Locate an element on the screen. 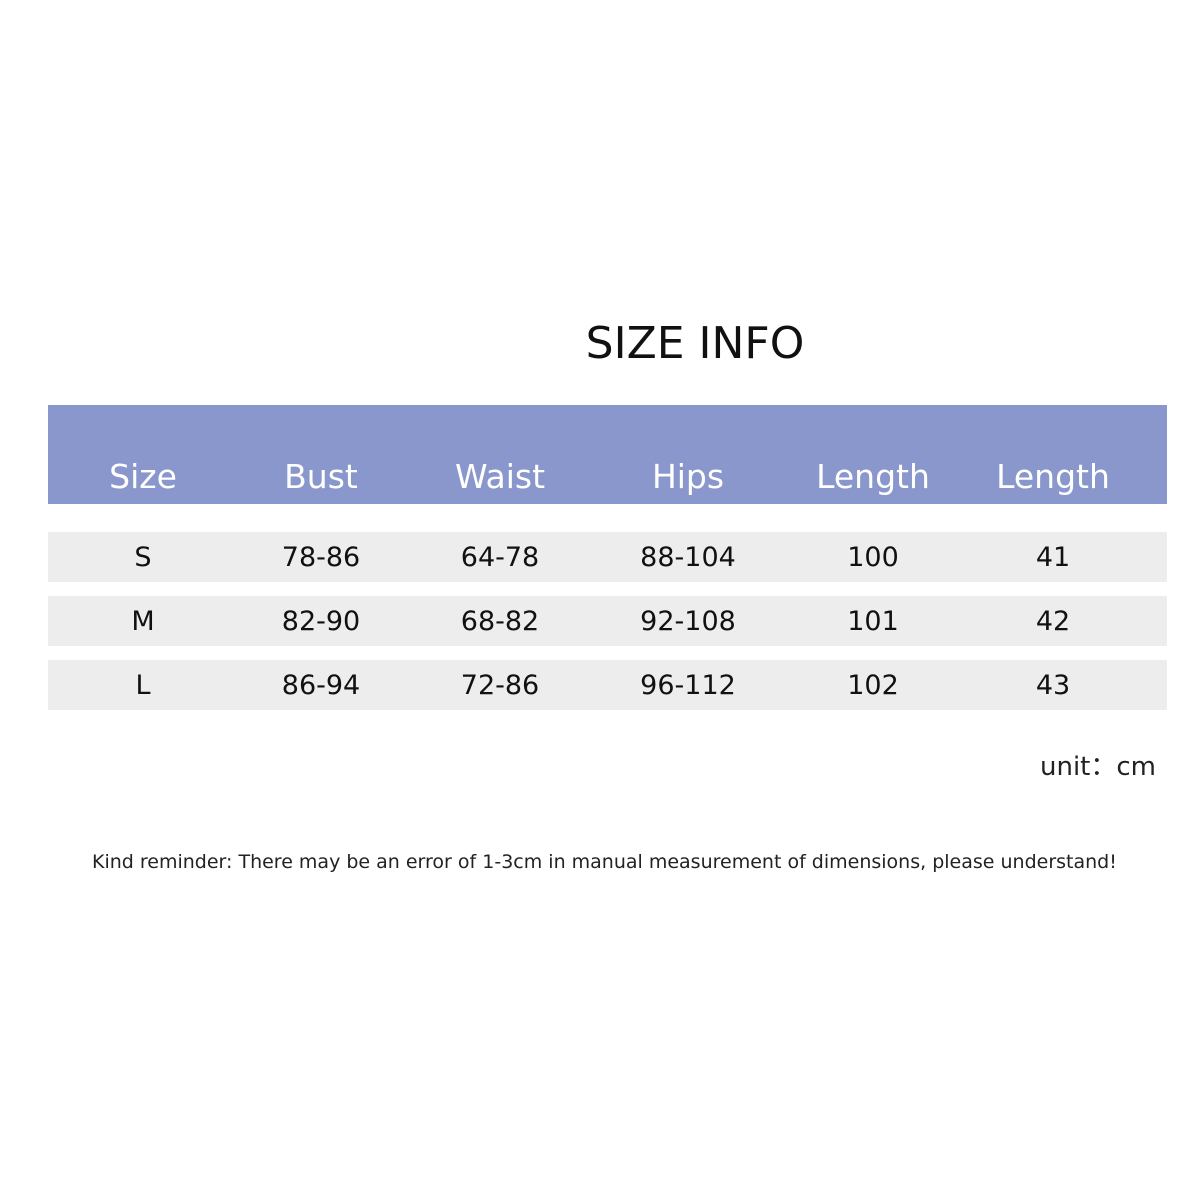 The image size is (1200, 1200). table-cell: S is located at coordinates (143, 557).